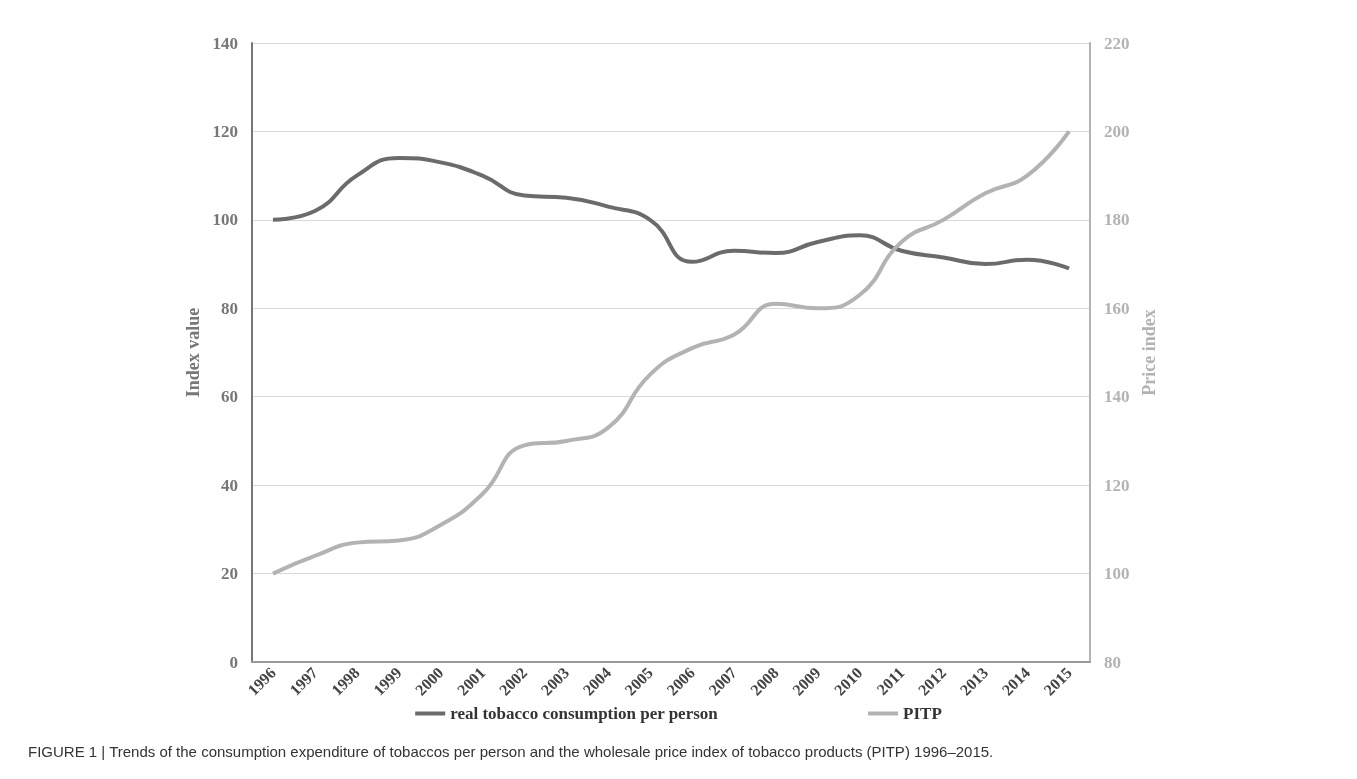  Describe the element at coordinates (229, 485) in the screenshot. I see `y-tick-label: 40` at that location.